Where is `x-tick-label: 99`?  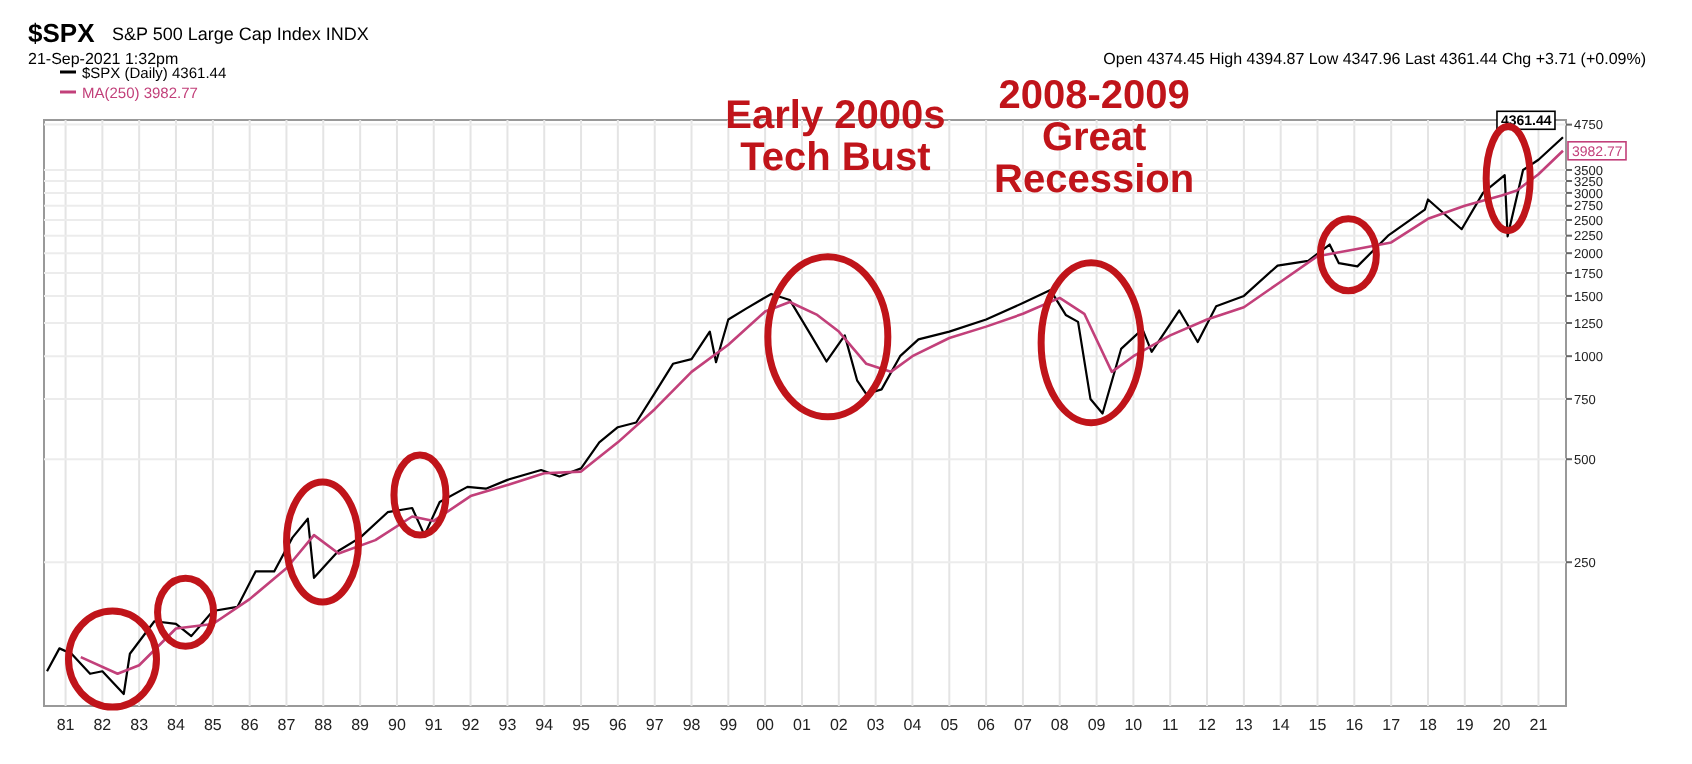
x-tick-label: 99 is located at coordinates (729, 725).